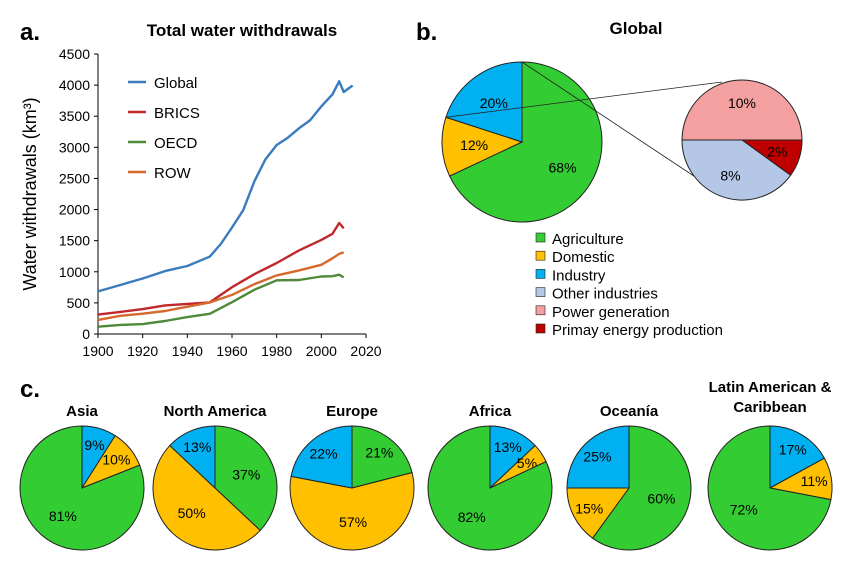 This screenshot has height=564, width=850. I want to click on legend-label-other-industries: Other industries, so click(605, 294).